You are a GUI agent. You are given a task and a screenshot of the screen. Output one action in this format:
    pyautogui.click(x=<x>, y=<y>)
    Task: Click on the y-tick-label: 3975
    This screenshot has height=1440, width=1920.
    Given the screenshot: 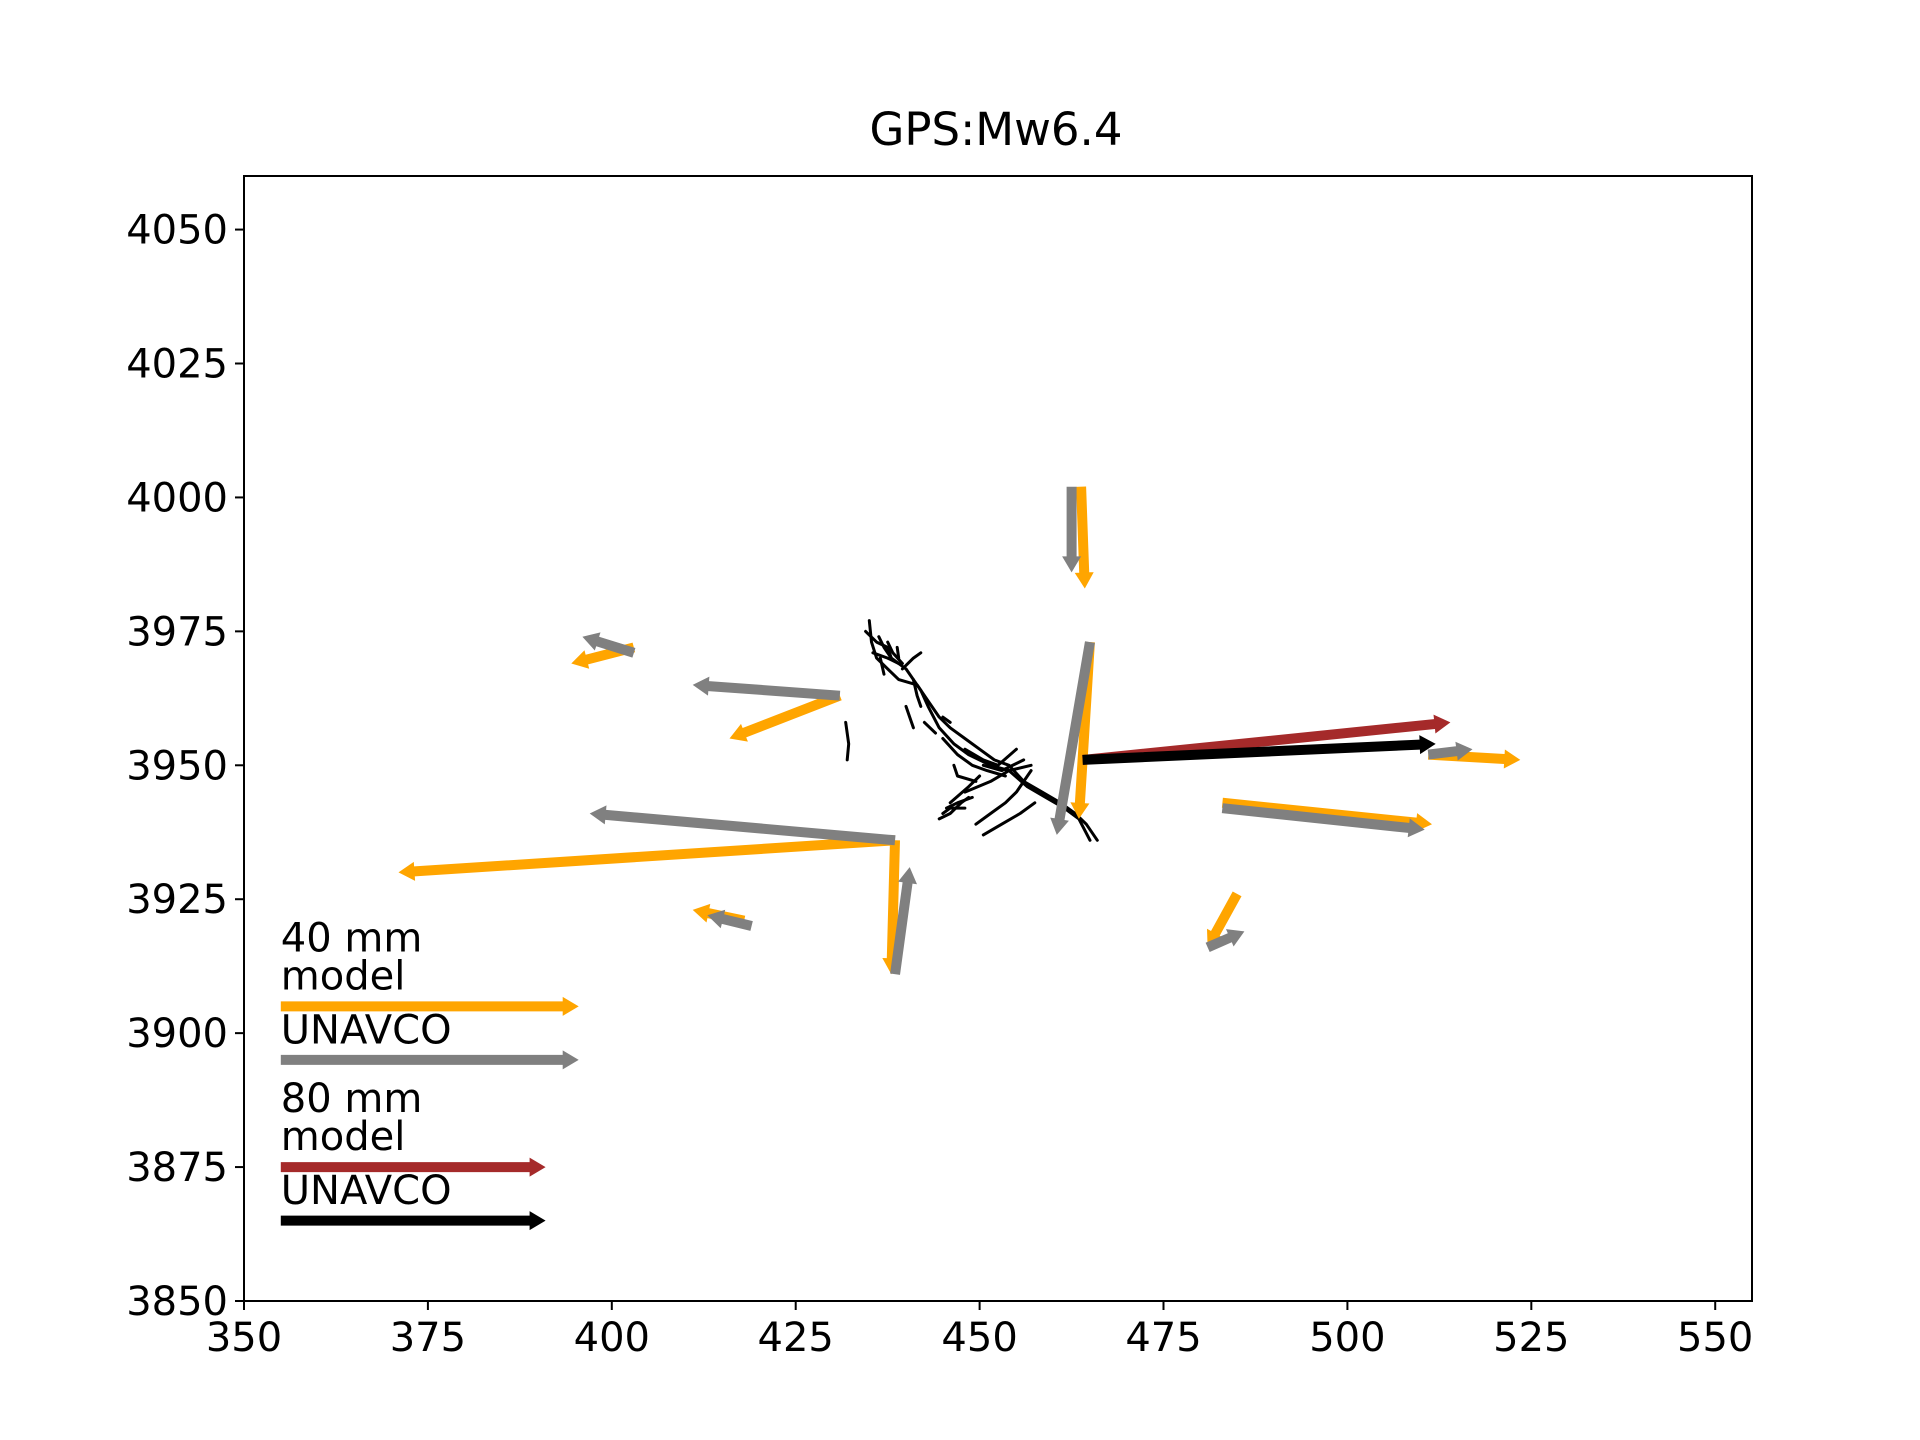 What is the action you would take?
    pyautogui.click(x=177, y=632)
    